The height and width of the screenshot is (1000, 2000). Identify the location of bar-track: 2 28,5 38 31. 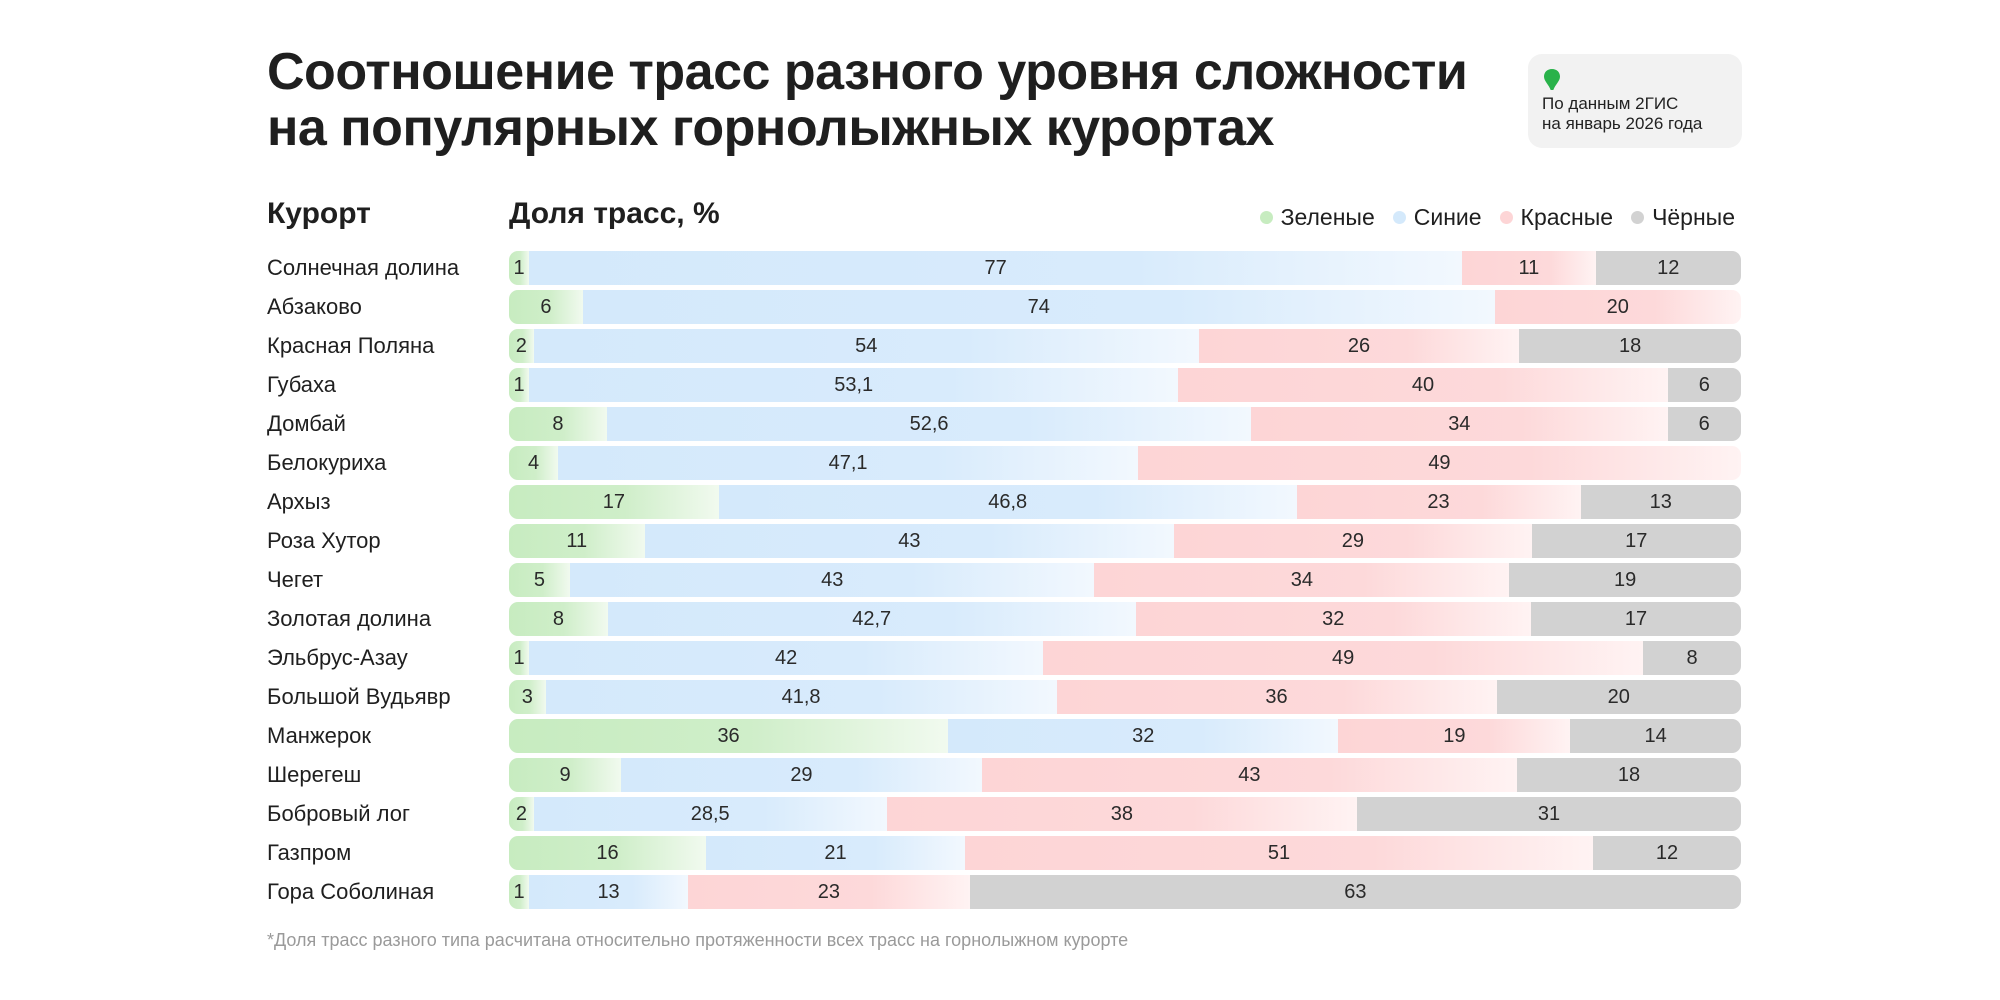
(1125, 814).